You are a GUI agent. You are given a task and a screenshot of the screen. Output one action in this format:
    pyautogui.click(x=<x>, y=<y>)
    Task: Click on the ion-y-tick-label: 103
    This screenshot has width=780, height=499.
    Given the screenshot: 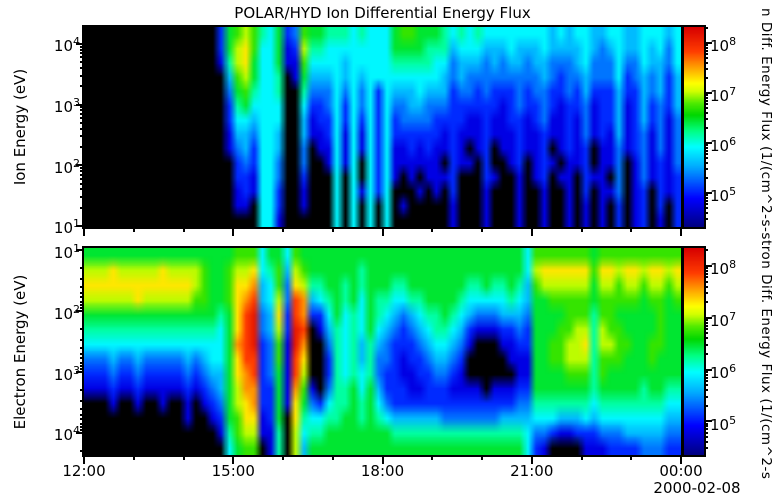 What is the action you would take?
    pyautogui.click(x=66, y=106)
    